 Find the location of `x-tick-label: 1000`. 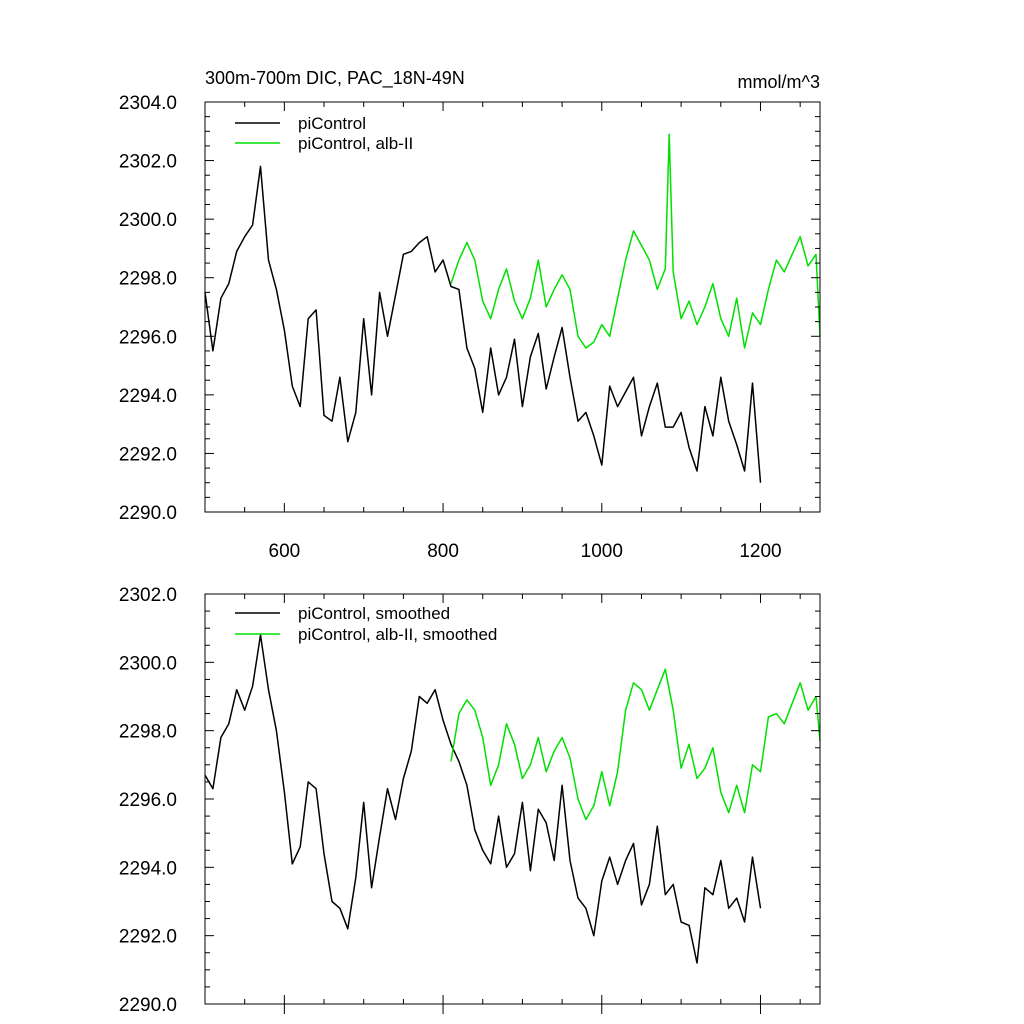

x-tick-label: 1000 is located at coordinates (602, 551).